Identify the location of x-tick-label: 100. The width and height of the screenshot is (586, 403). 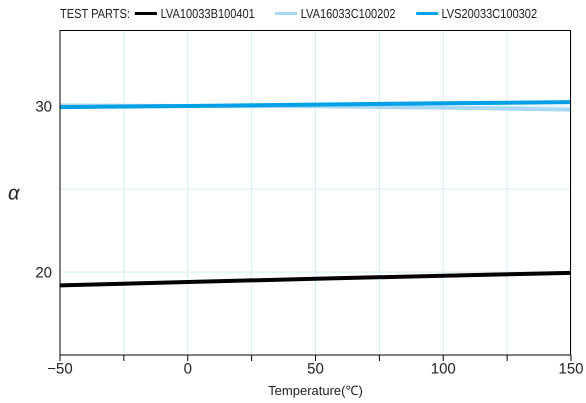
(443, 369).